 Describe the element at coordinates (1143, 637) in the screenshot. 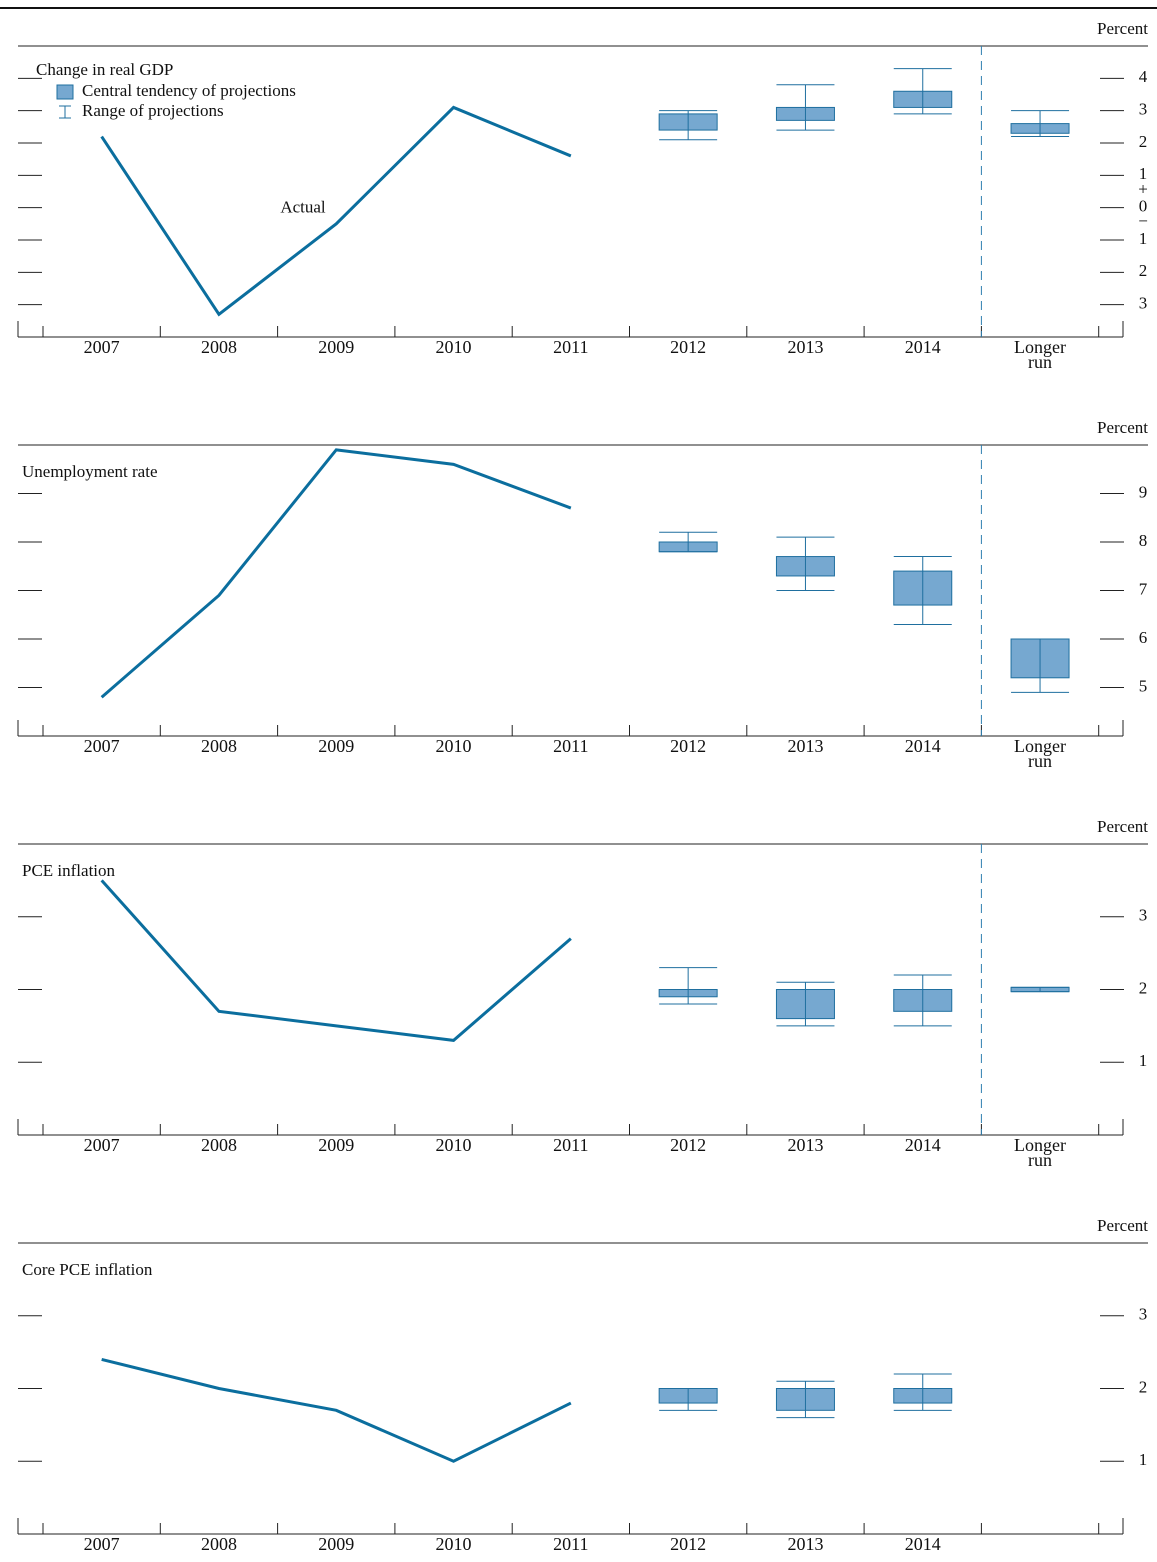

I see `y-tick-label: 6` at that location.